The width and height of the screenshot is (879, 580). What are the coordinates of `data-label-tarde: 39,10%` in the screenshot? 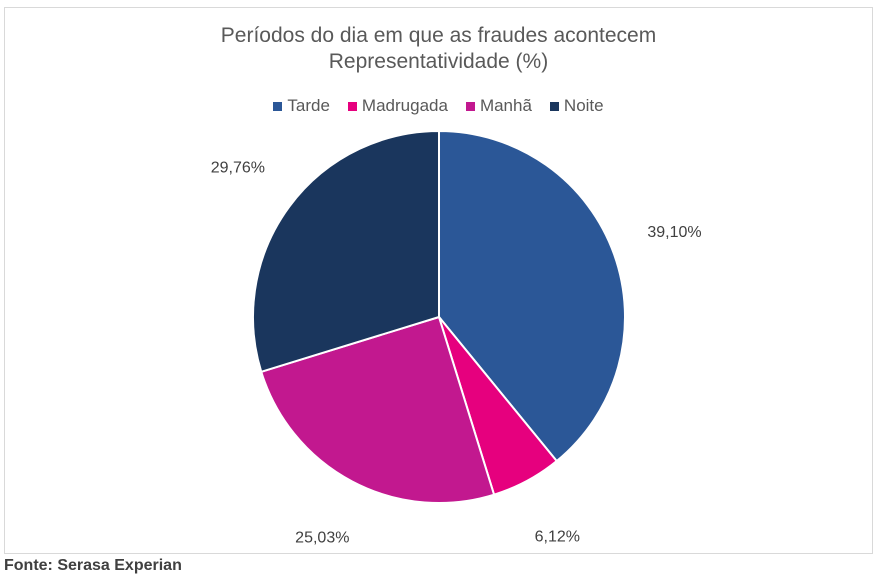 It's located at (674, 232).